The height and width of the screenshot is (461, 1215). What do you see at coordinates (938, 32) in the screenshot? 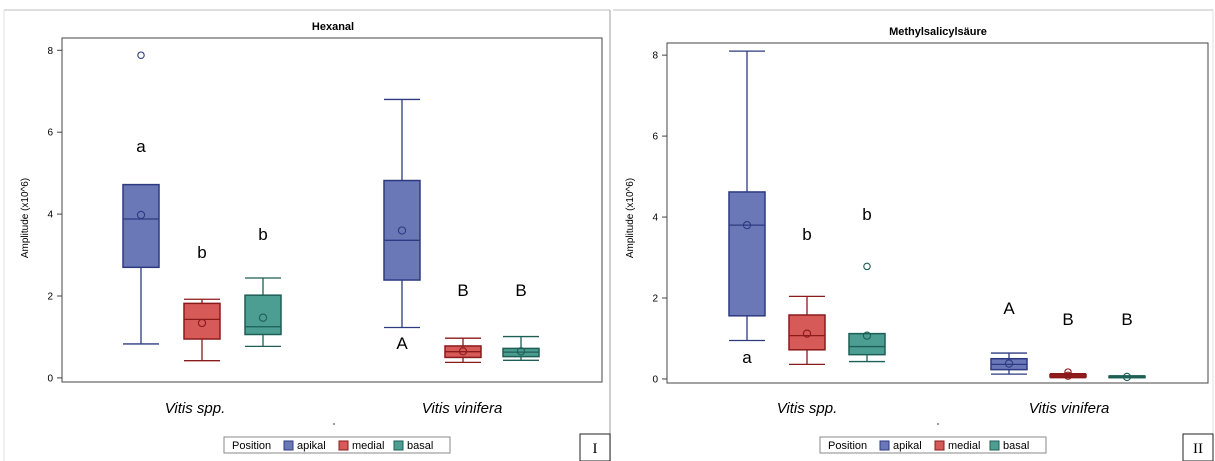
I see `chart-title: Methylsalicylsäure` at bounding box center [938, 32].